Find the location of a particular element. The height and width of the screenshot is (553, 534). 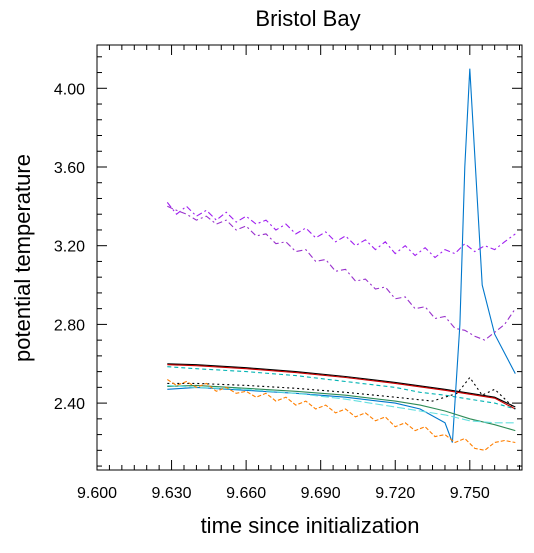

chart-title: Bristol Bay is located at coordinates (307, 18).